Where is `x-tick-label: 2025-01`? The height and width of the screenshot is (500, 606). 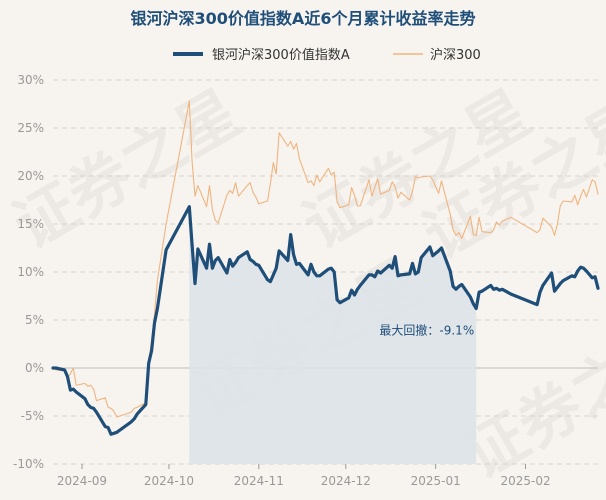
x-tick-label: 2025-01 is located at coordinates (436, 481).